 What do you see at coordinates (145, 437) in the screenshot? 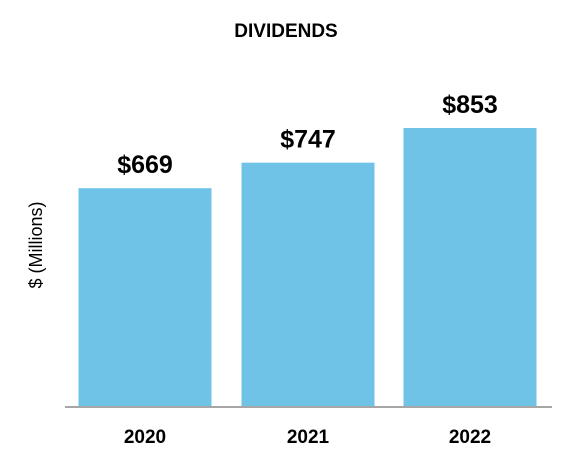
I see `x-tick-label-2020: 2020` at bounding box center [145, 437].